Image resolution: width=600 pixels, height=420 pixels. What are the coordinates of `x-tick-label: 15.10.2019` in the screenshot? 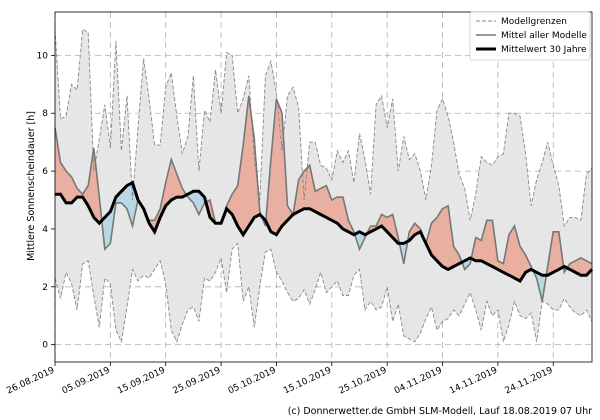 It's located at (307, 381).